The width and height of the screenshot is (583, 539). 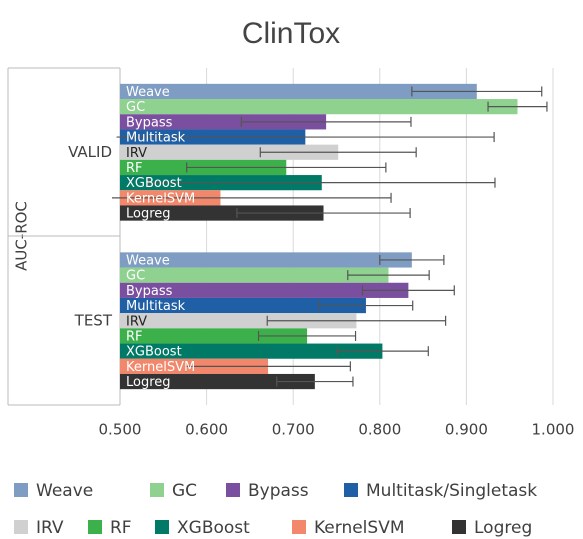 I want to click on legend-label: GC, so click(x=184, y=491).